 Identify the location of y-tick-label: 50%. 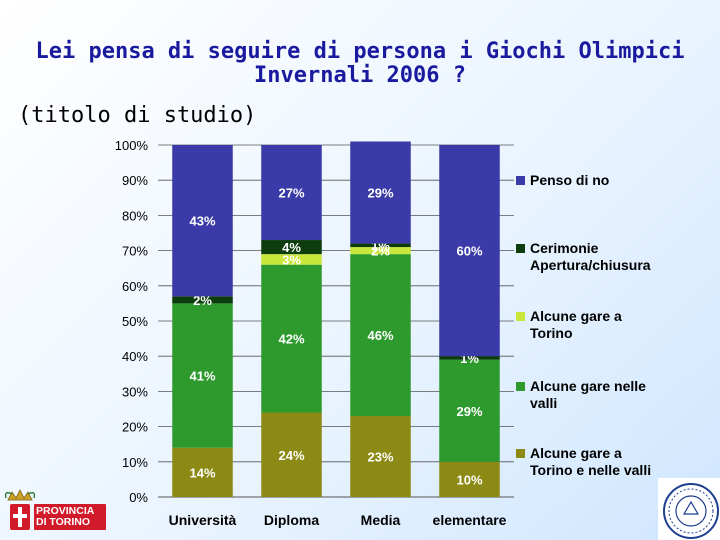
(135, 321).